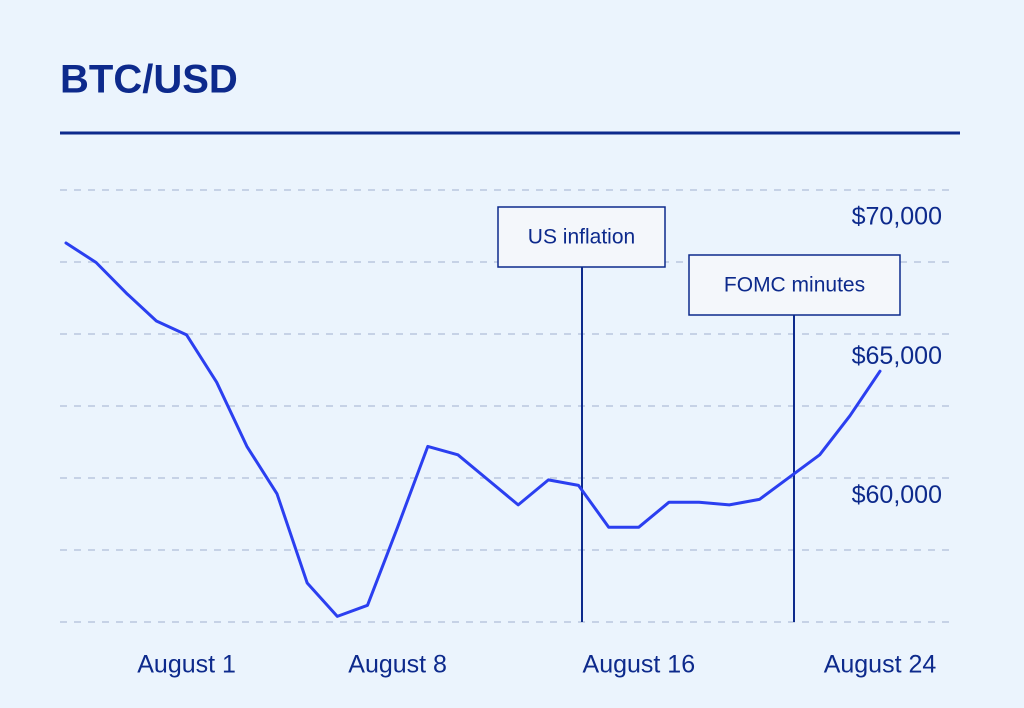 This screenshot has height=708, width=1024. I want to click on x-tick-label: August 8, so click(397, 665).